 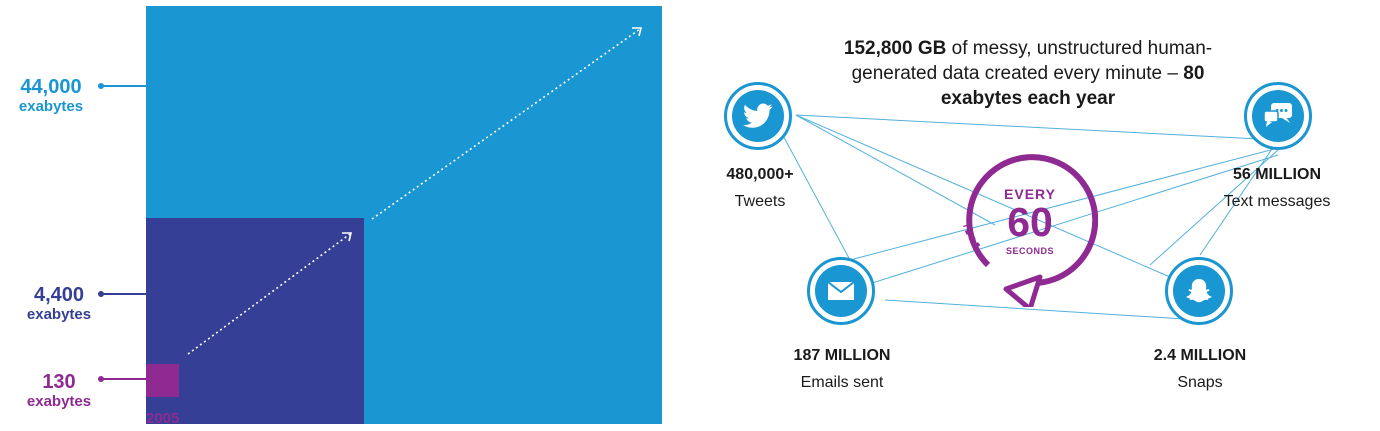 I want to click on text-message-icon, so click(x=1277, y=115).